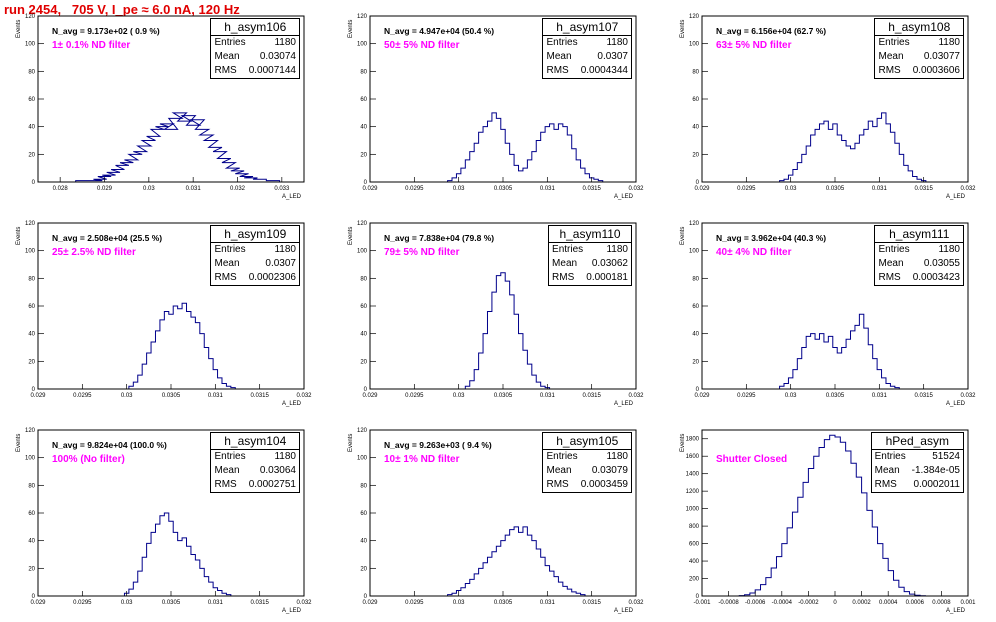 This screenshot has width=996, height=622. What do you see at coordinates (422, 252) in the screenshot?
I see `filter-label: 79± 5% ND filter` at bounding box center [422, 252].